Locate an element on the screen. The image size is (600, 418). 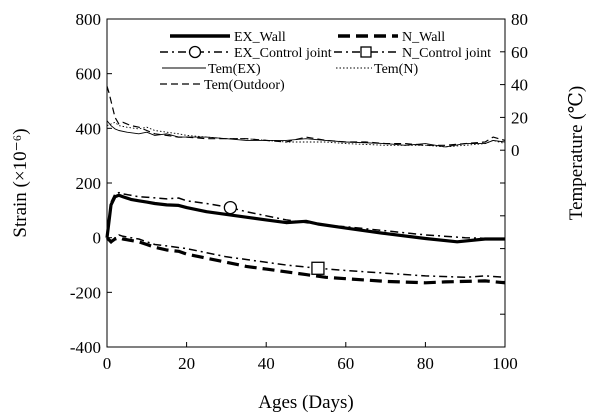
legend-label-n-control-joint: N_Control joint is located at coordinates (446, 53).